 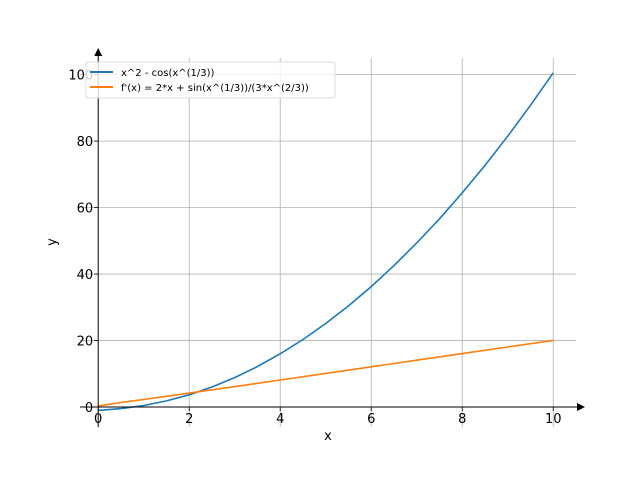 I want to click on legend-label-0: x^2 - cos(x^(1/3)), so click(x=168, y=73).